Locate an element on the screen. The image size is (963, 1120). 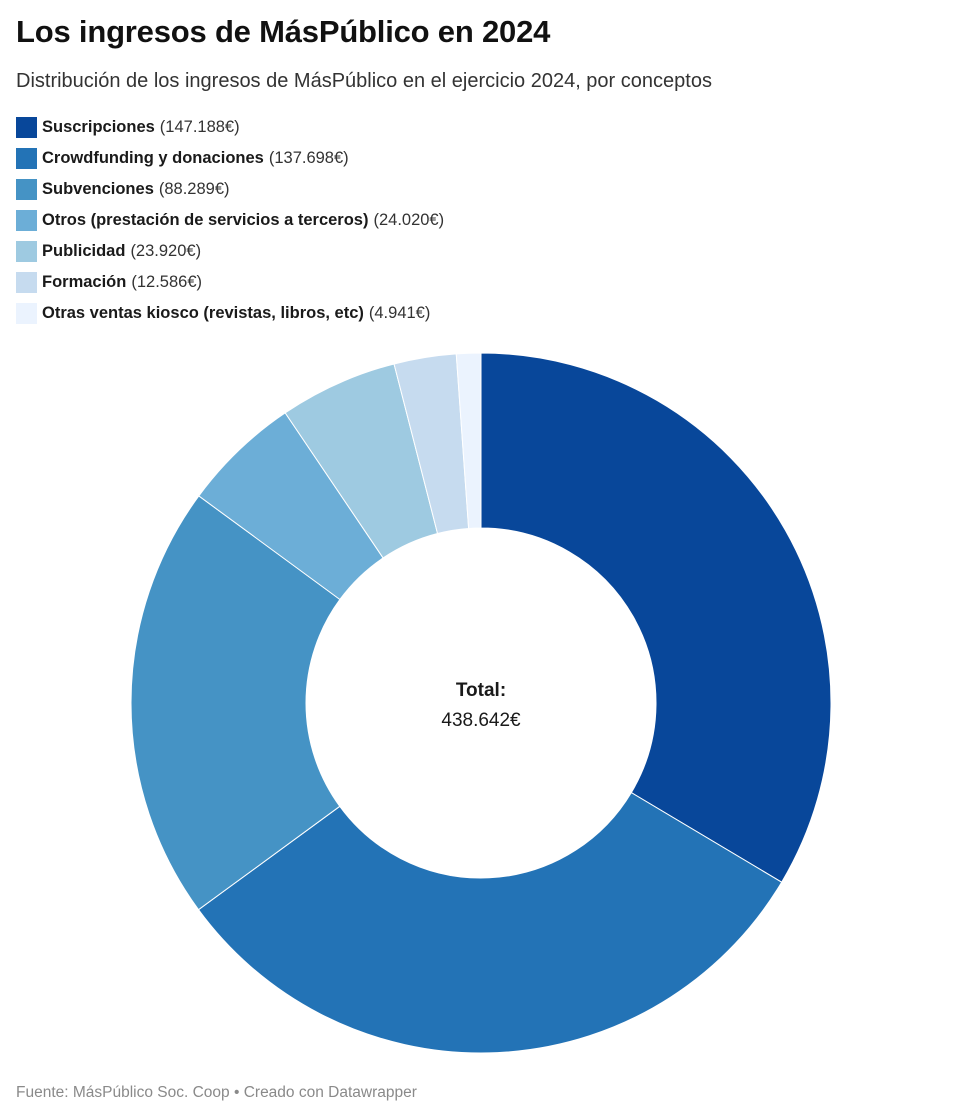
center-total-value: 438.642€ is located at coordinates (481, 720).